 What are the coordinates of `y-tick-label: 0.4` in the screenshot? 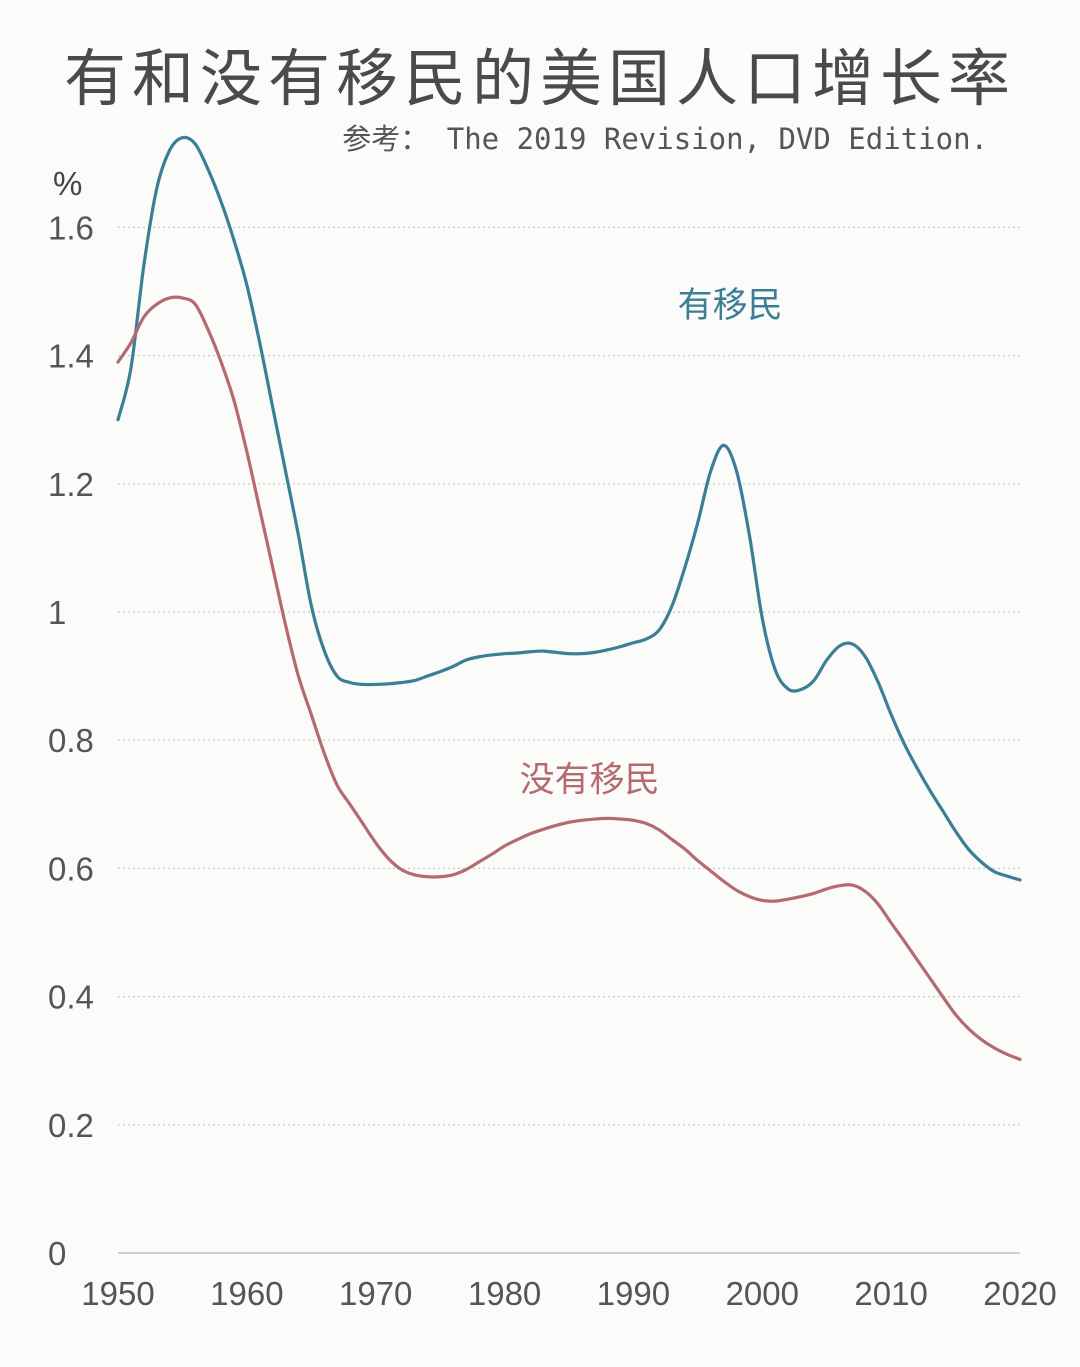 It's located at (71, 997).